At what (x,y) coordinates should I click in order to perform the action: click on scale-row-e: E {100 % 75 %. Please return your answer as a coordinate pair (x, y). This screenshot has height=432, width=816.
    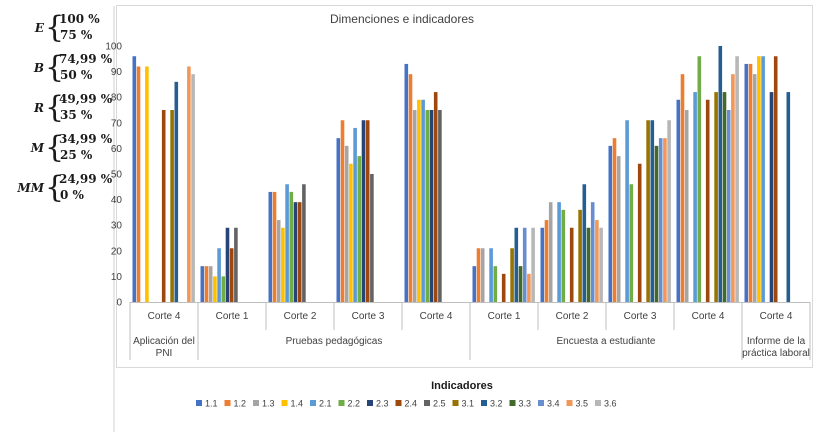
    Looking at the image, I should click on (67, 27).